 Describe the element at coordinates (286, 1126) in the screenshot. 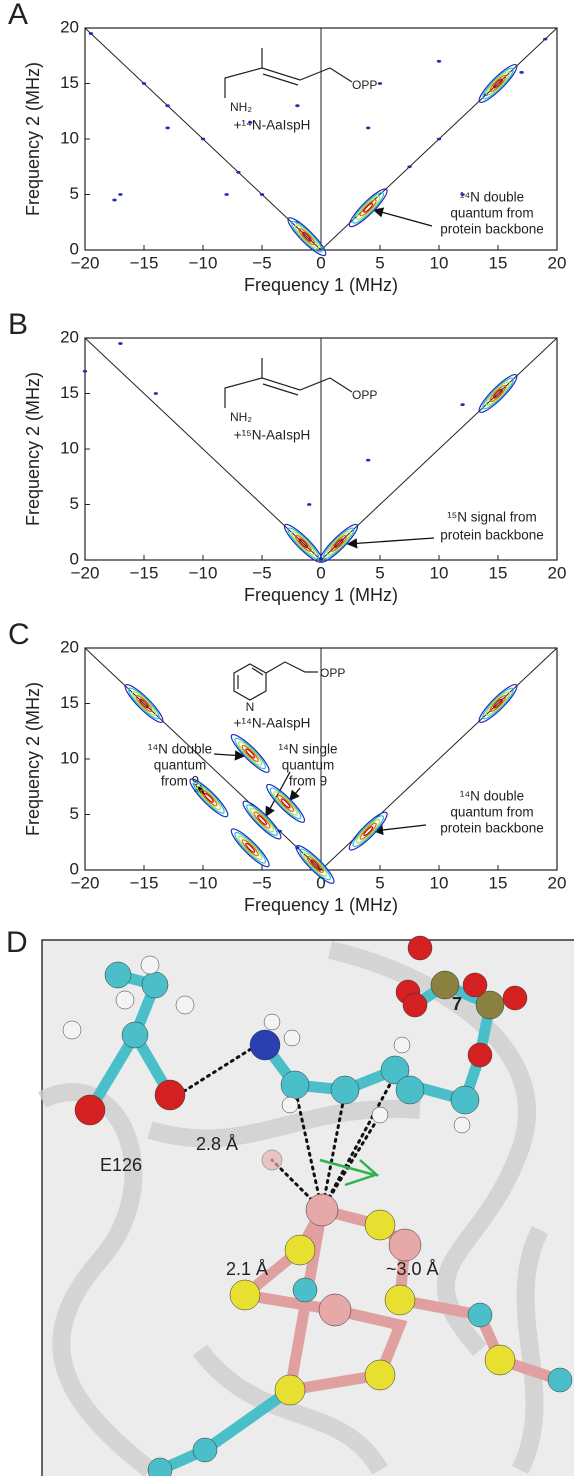

I see `contacts` at that location.